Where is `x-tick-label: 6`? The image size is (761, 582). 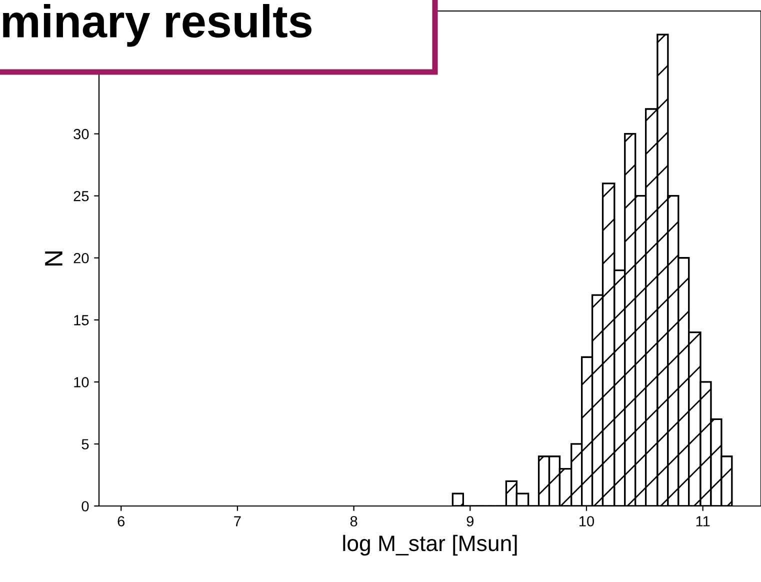
x-tick-label: 6 is located at coordinates (121, 521).